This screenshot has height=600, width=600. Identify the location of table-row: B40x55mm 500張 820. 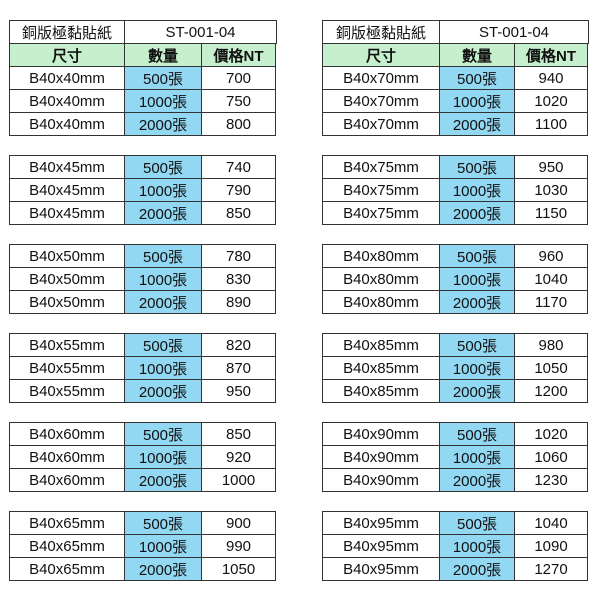
(143, 345).